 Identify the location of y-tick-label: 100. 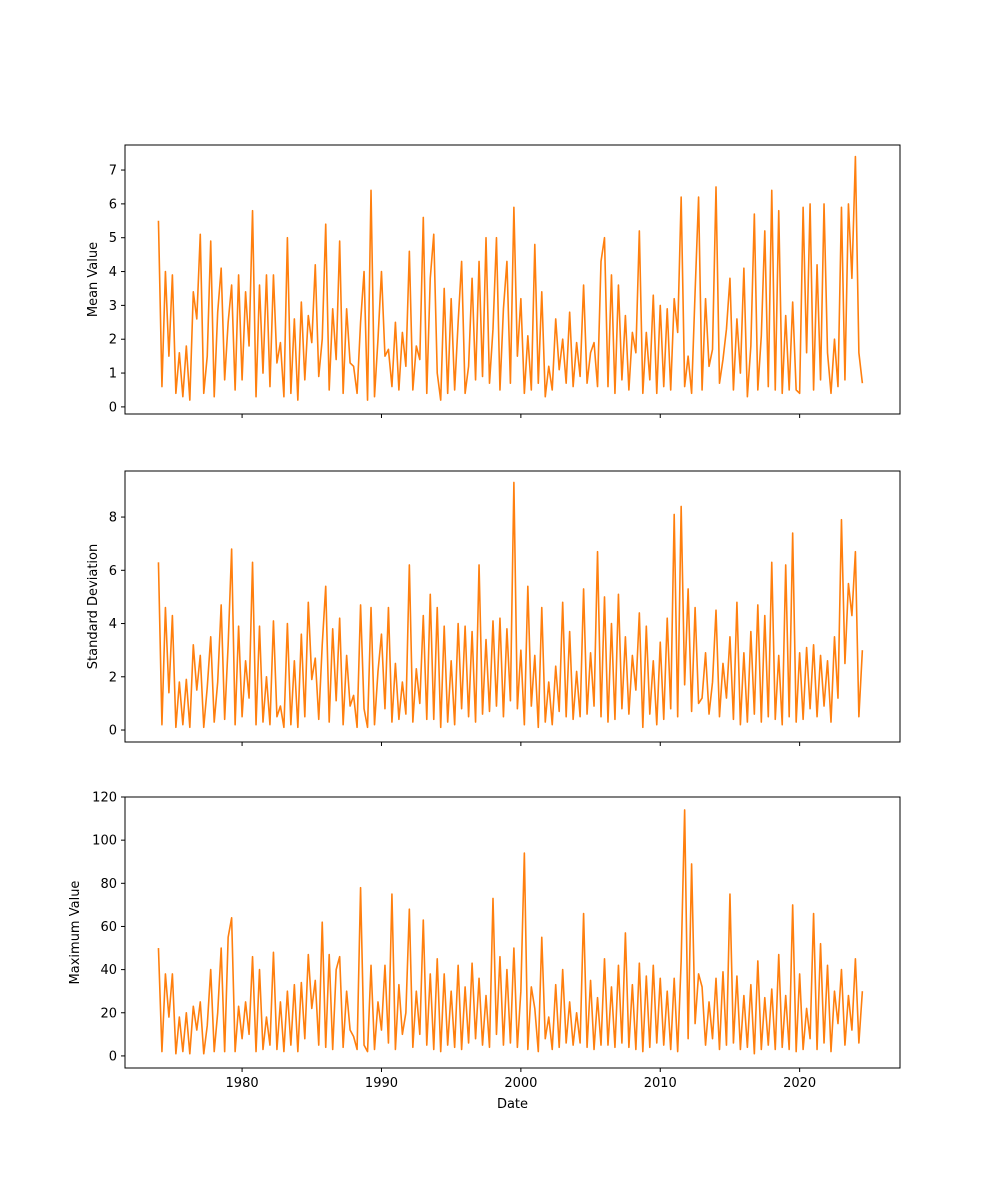
(104, 841).